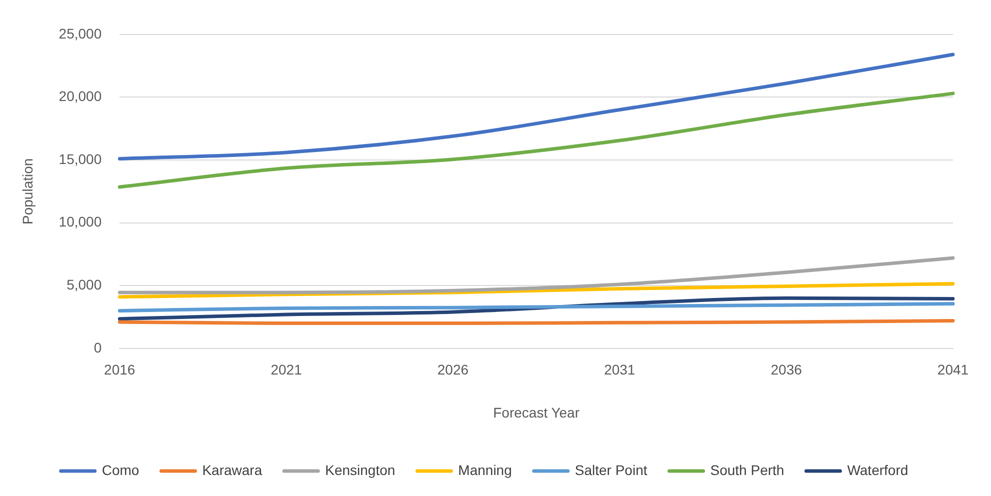 This screenshot has height=496, width=991. I want to click on legend-label: Salter Point, so click(611, 470).